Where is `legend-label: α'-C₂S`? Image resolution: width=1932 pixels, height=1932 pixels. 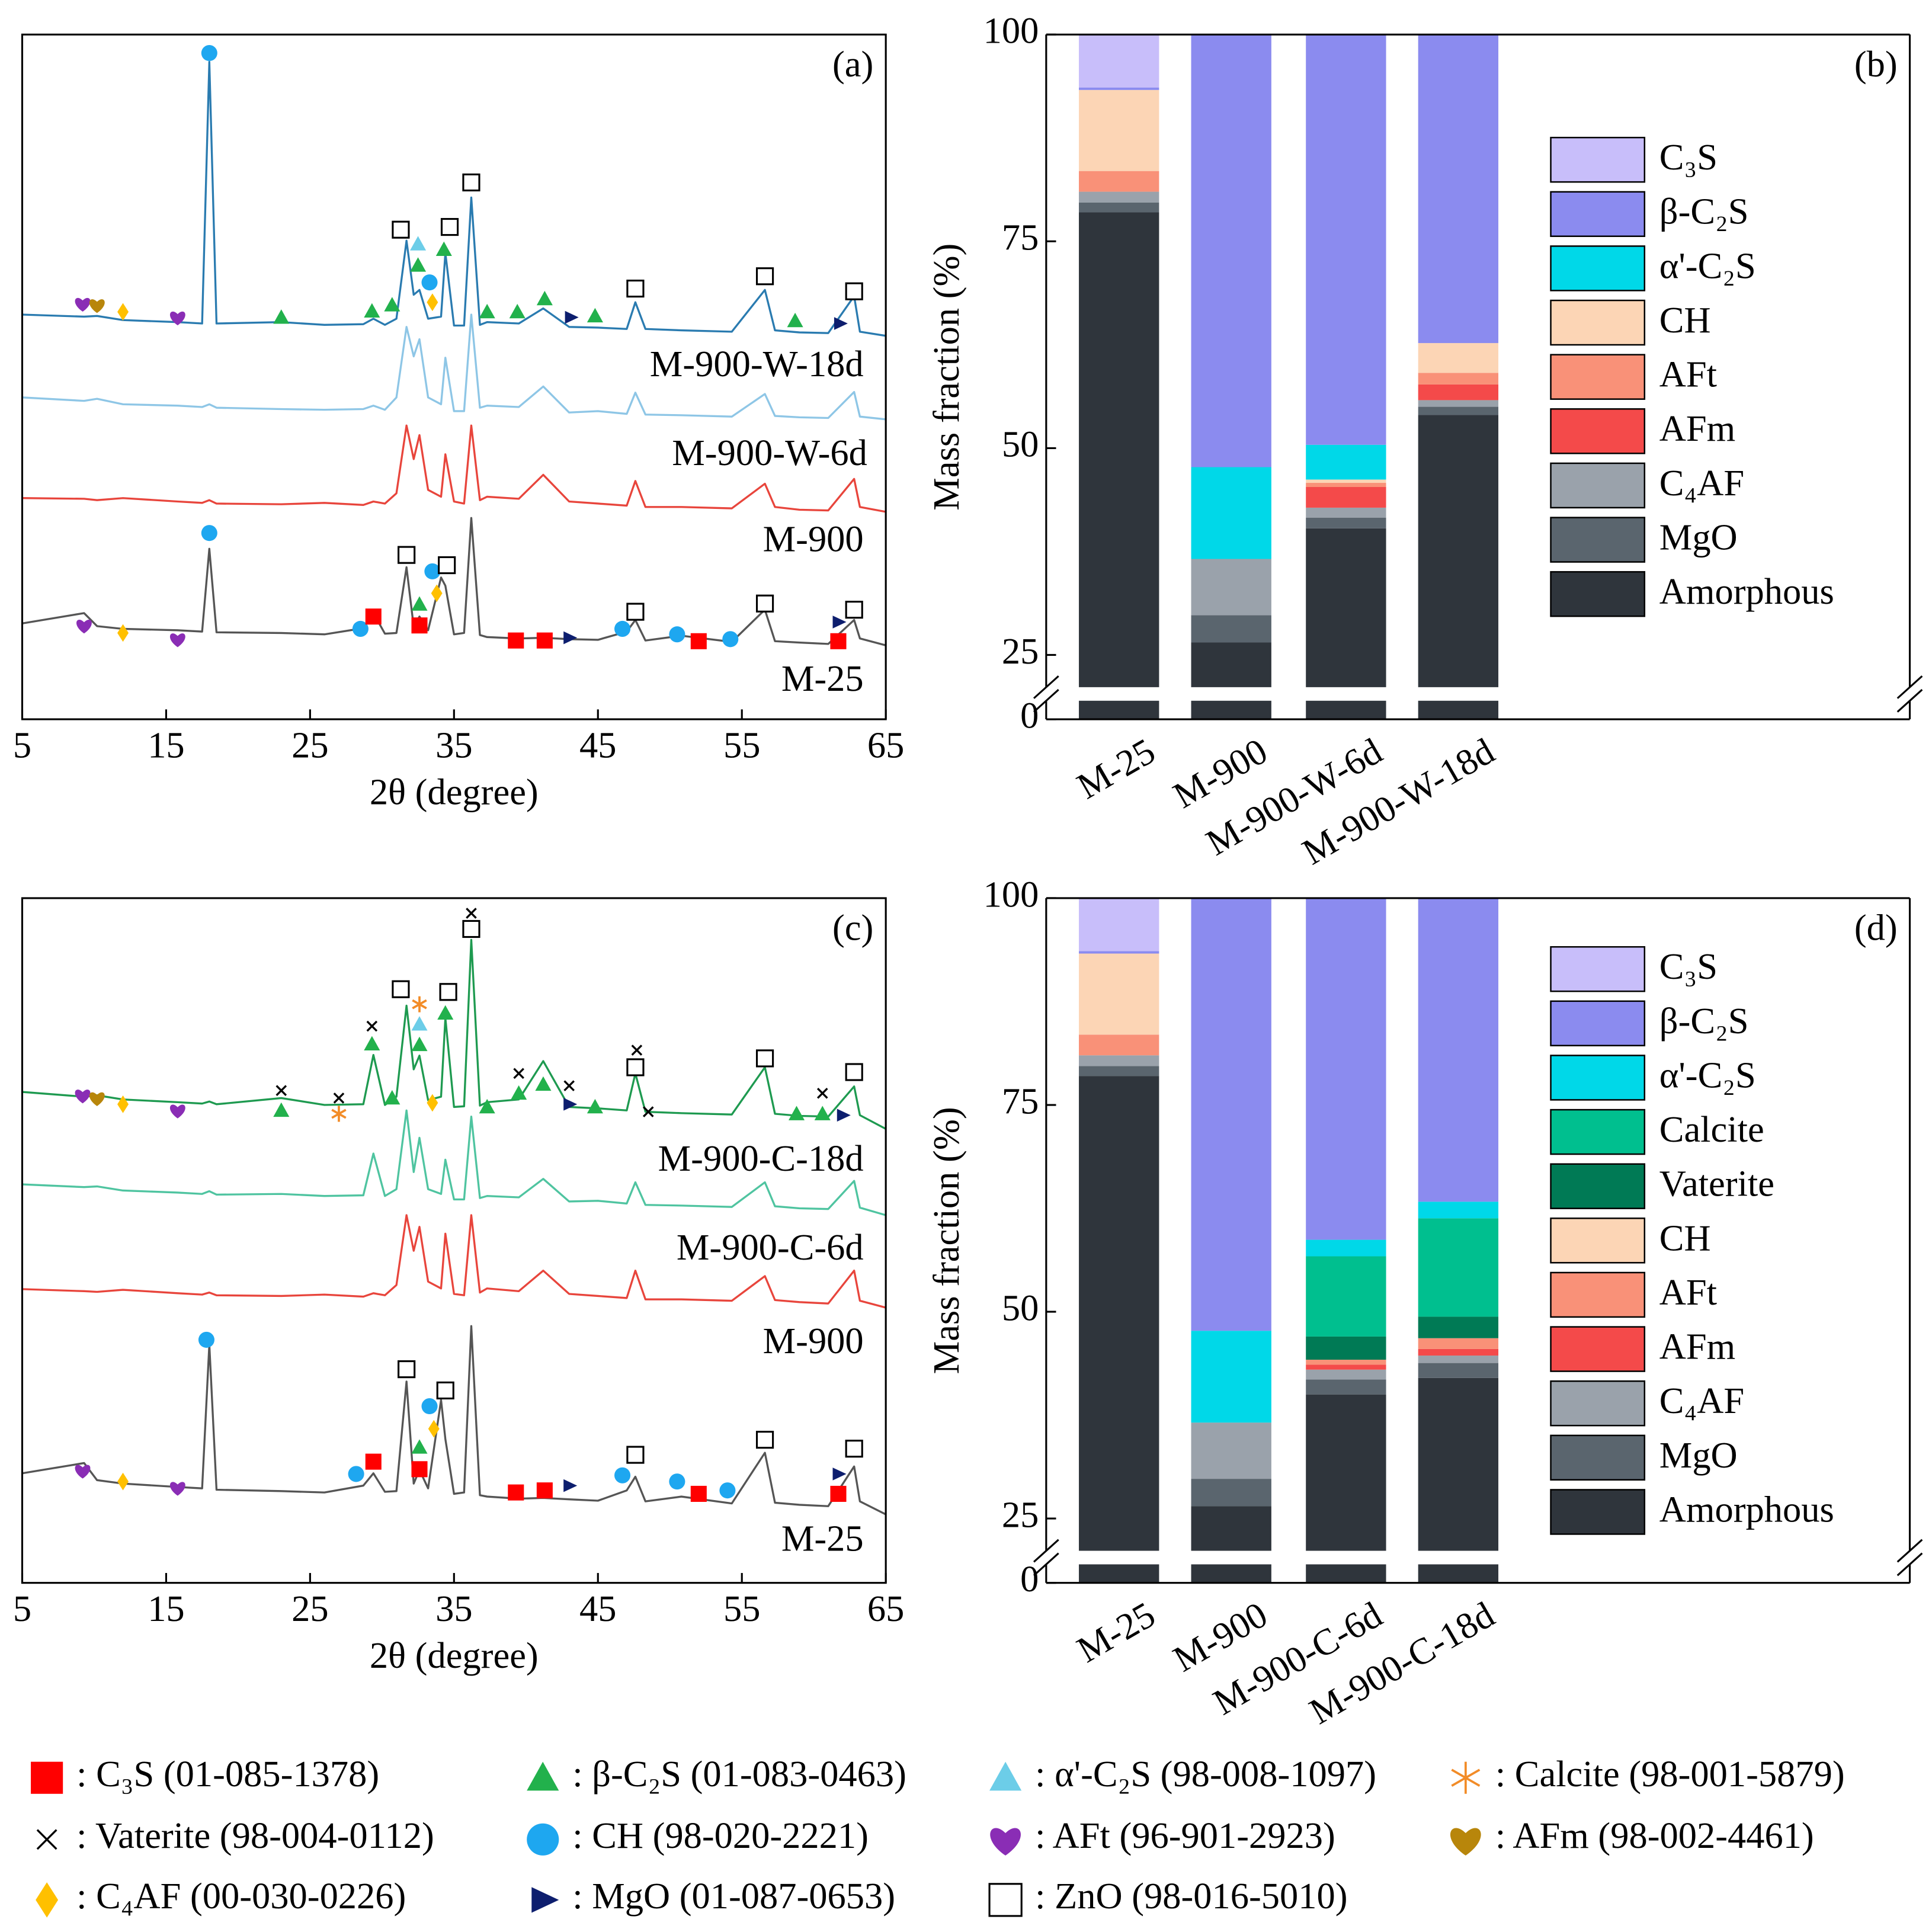 legend-label: α'-C₂S is located at coordinates (1707, 265).